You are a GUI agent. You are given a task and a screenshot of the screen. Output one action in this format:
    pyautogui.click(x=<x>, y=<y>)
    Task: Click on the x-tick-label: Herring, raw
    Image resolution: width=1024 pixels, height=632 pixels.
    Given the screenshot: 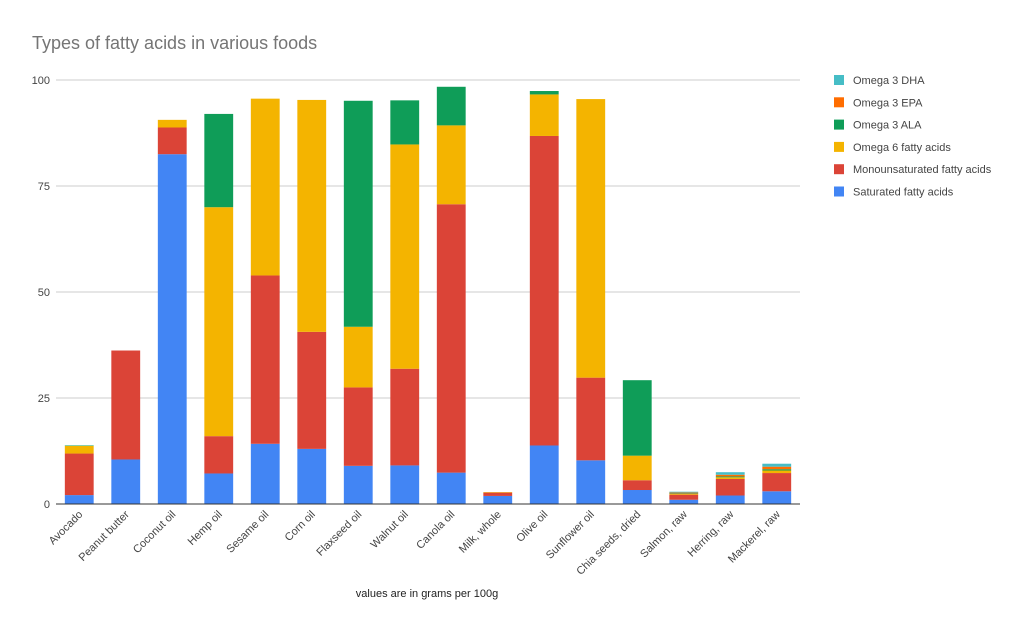 What is the action you would take?
    pyautogui.click(x=711, y=534)
    